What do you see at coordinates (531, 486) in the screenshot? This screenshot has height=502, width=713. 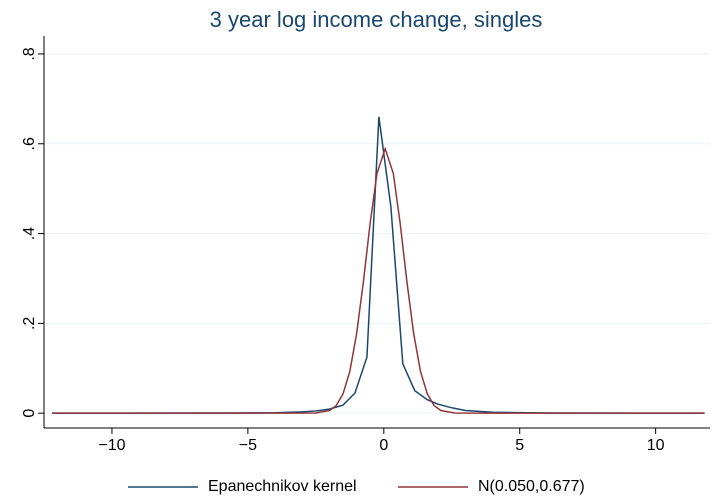 I see `legend-label: N(0.050,0.677)` at bounding box center [531, 486].